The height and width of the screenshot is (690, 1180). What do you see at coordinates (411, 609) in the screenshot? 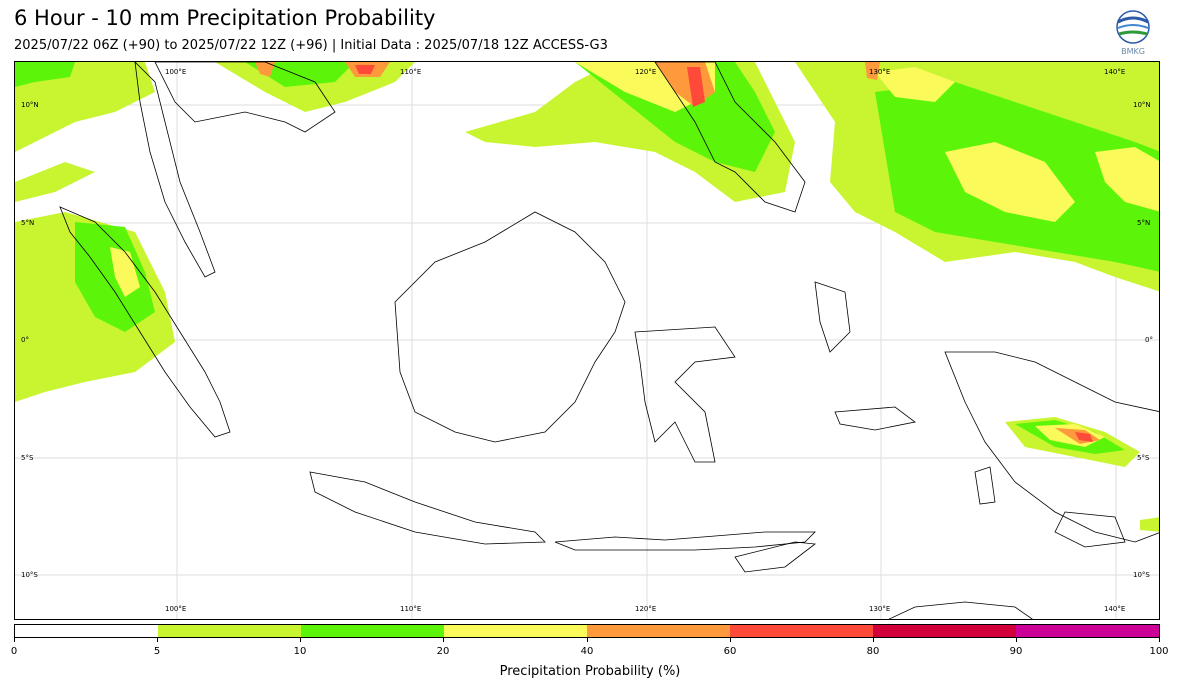
I see `lon-label-bottom-110: 110°E` at bounding box center [411, 609].